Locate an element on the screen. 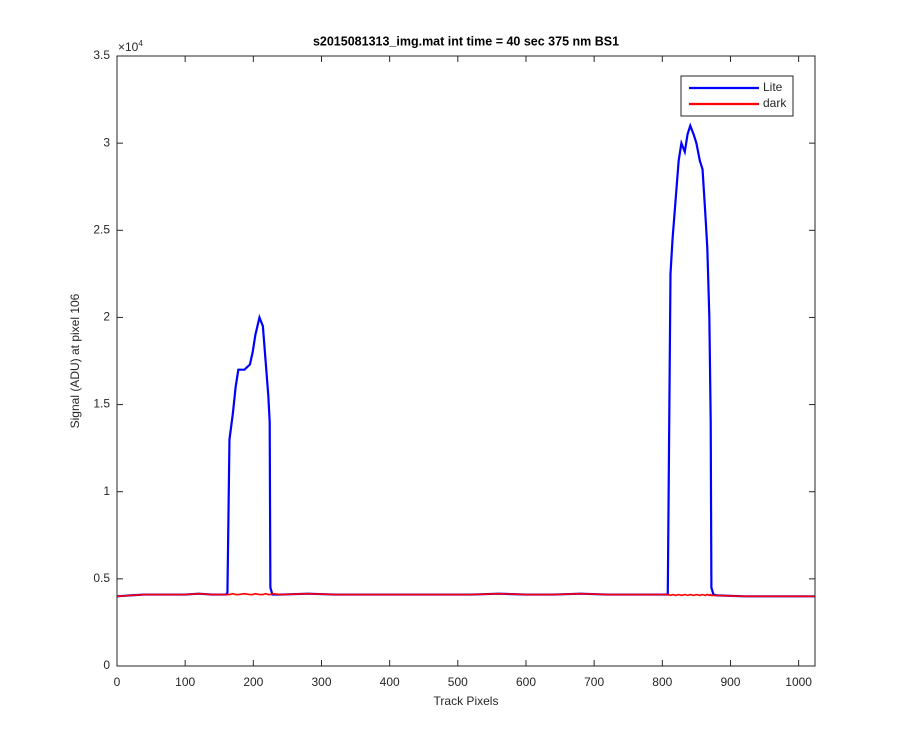  y-multiplier: ×10⁴ is located at coordinates (130, 46).